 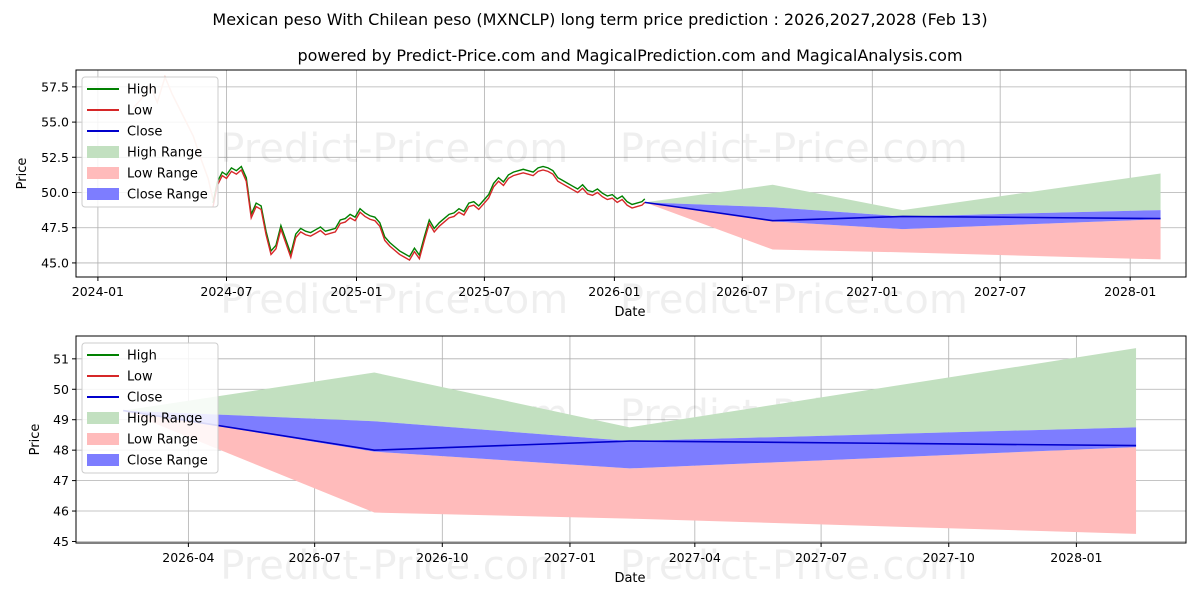 I want to click on top-x-tick-label: 2025-01, so click(x=356, y=291).